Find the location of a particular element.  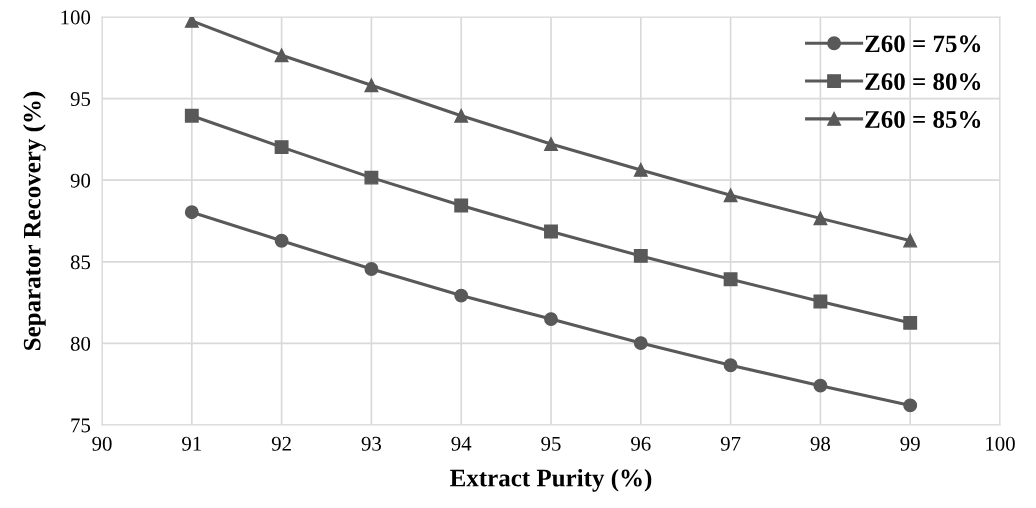

y-tick-label: 95 is located at coordinates (80, 99).